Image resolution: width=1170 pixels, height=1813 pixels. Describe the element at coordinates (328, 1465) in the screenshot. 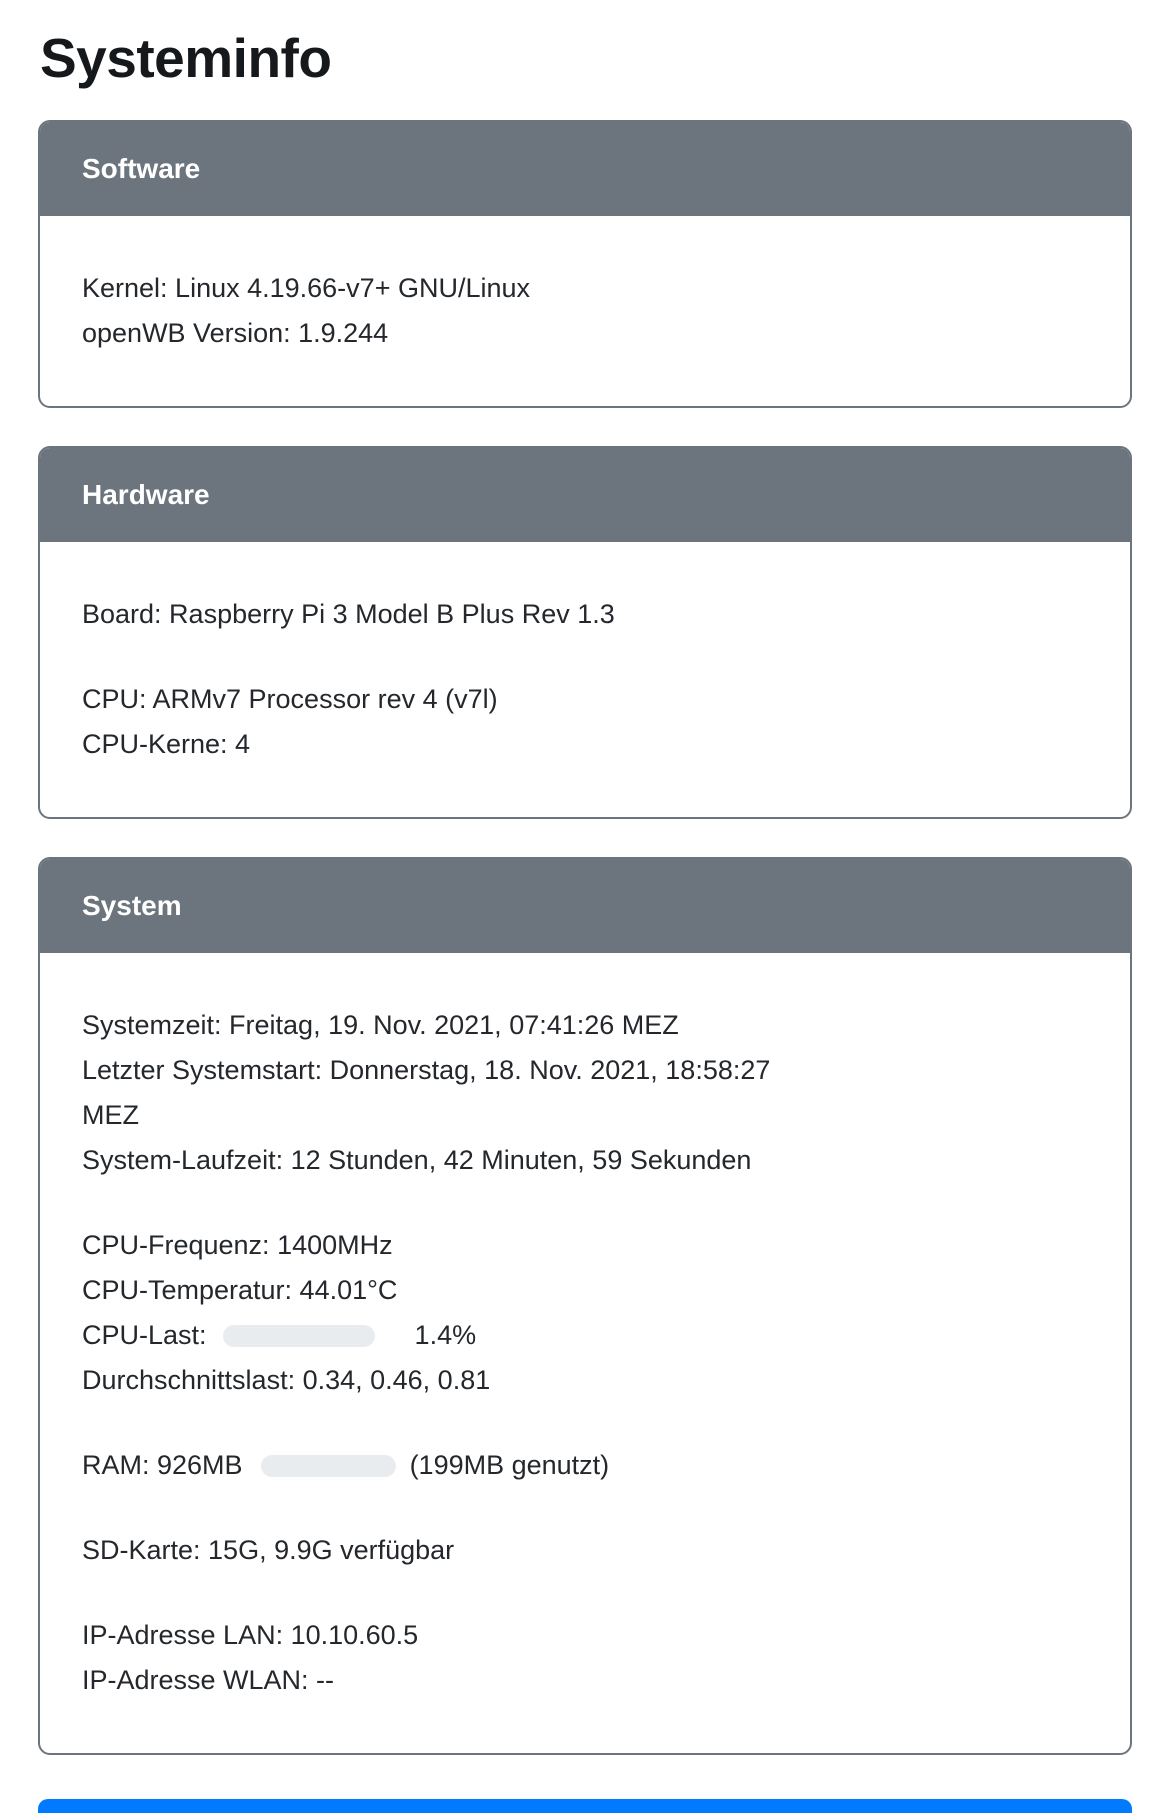

I see `ram-progressbar` at that location.